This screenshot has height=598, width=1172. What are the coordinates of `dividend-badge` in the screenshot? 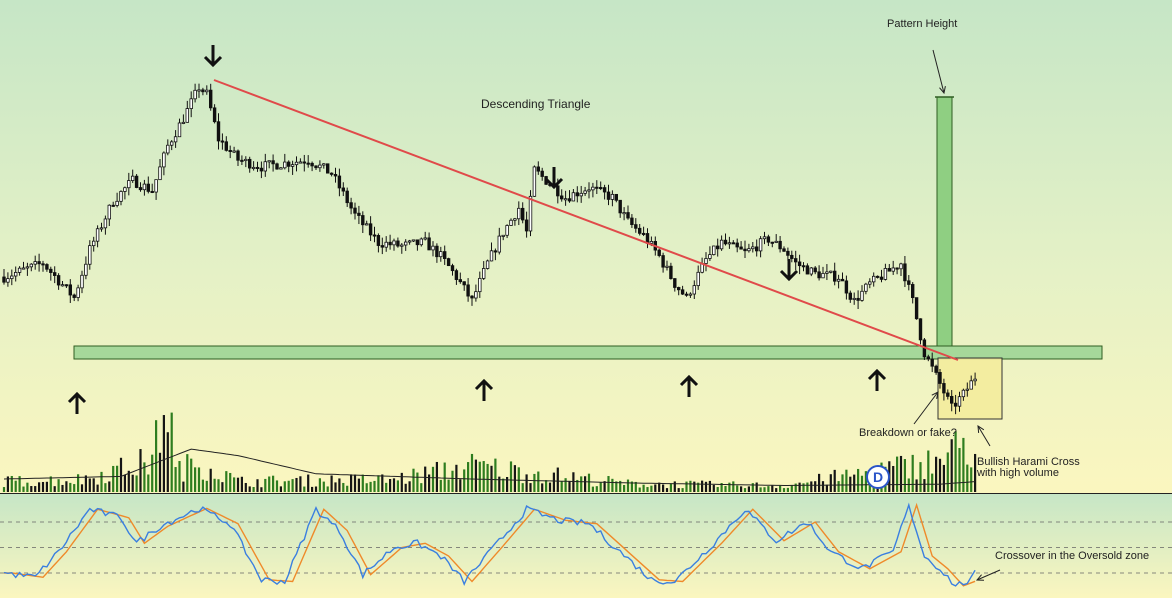 It's located at (878, 477).